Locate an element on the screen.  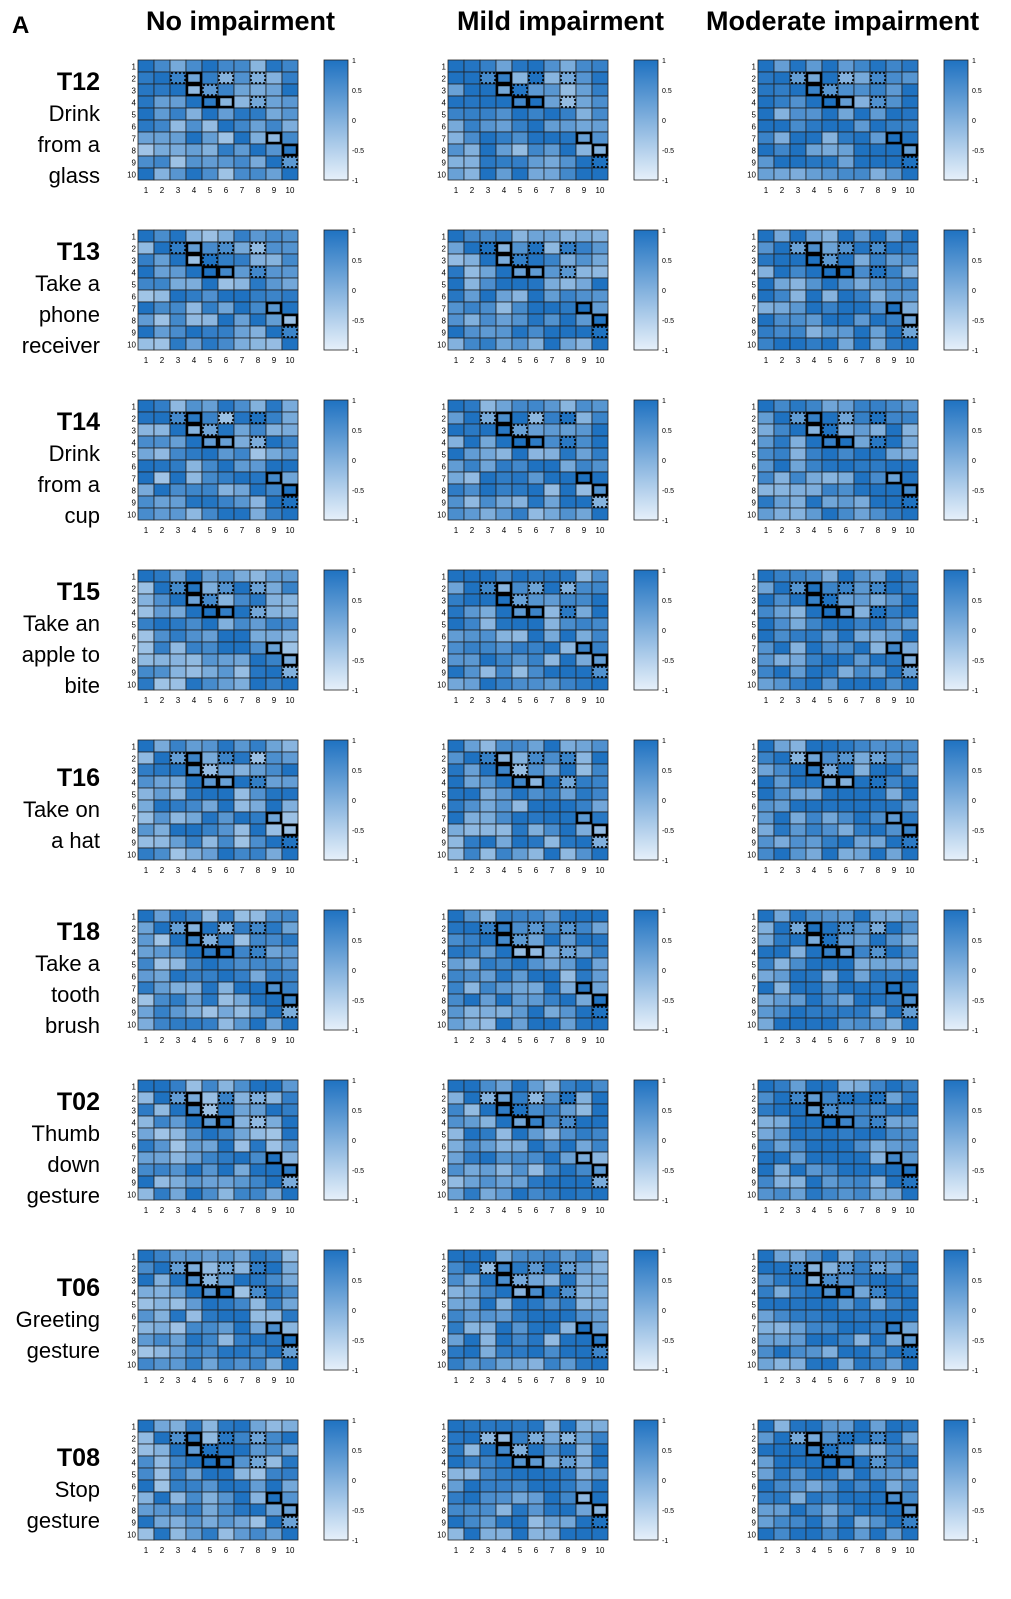
y-tick-label: 4 is located at coordinates (754, 1462).